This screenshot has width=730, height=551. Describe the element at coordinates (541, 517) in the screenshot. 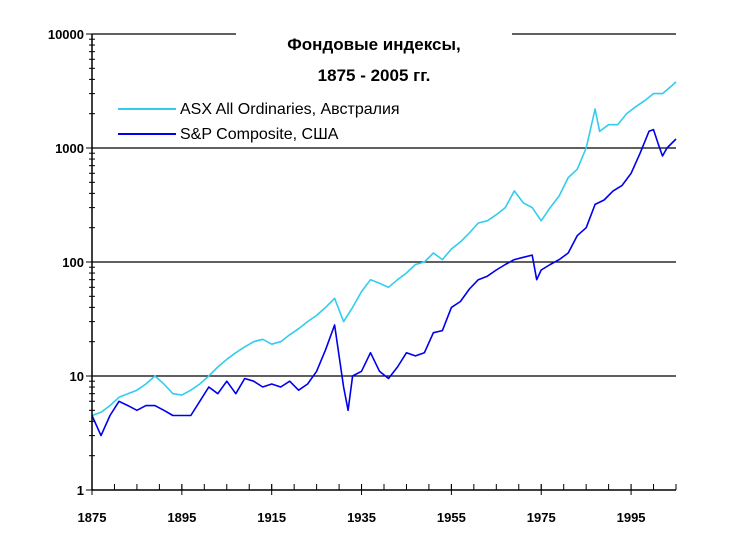

I see `x-tick-label: 1975` at that location.